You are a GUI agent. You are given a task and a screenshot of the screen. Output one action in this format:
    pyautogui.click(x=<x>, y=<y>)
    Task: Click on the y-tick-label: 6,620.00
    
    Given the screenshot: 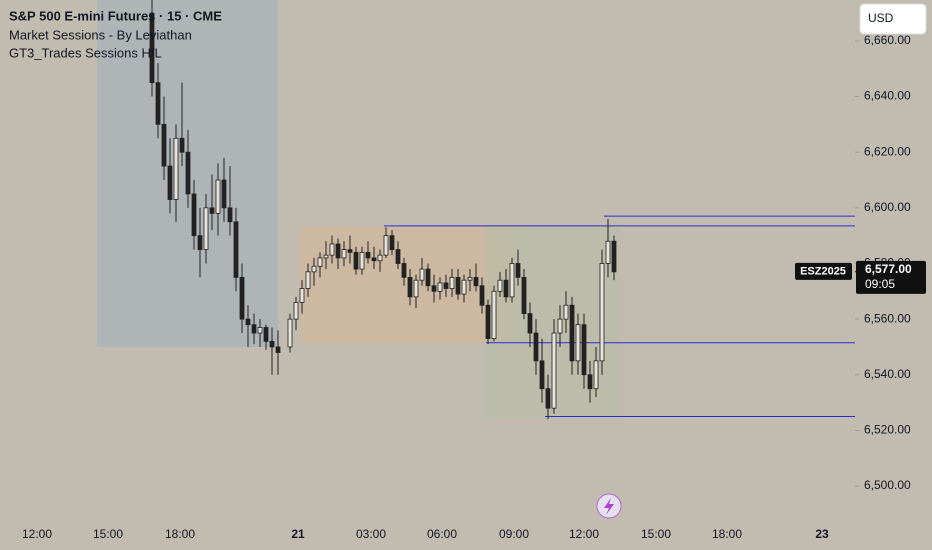 What is the action you would take?
    pyautogui.click(x=887, y=151)
    